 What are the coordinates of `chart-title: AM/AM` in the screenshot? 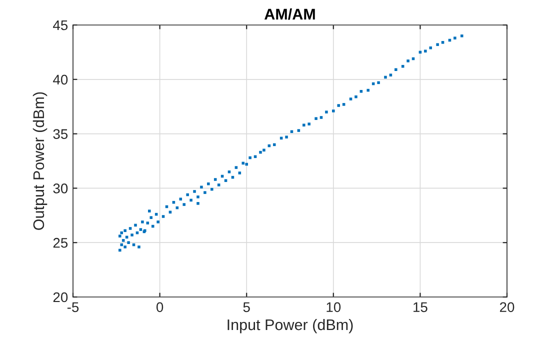 It's located at (289, 14).